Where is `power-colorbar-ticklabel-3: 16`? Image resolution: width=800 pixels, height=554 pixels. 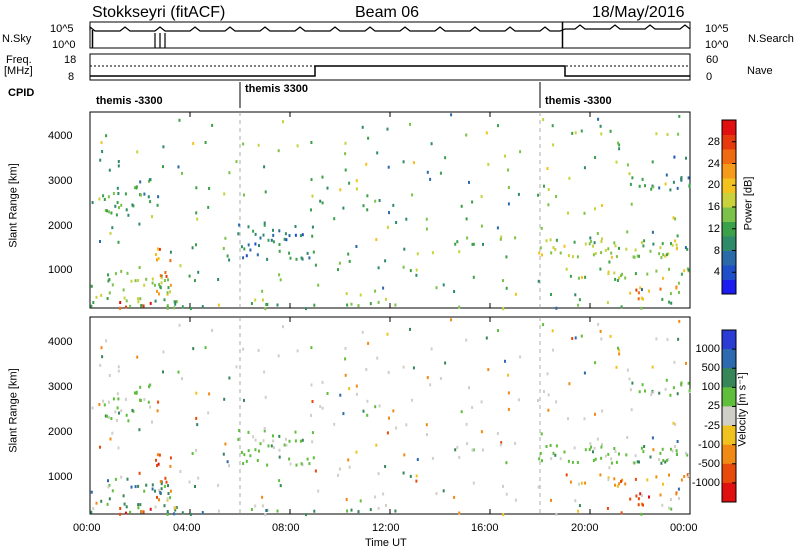 power-colorbar-ticklabel-3: 16 is located at coordinates (713, 207).